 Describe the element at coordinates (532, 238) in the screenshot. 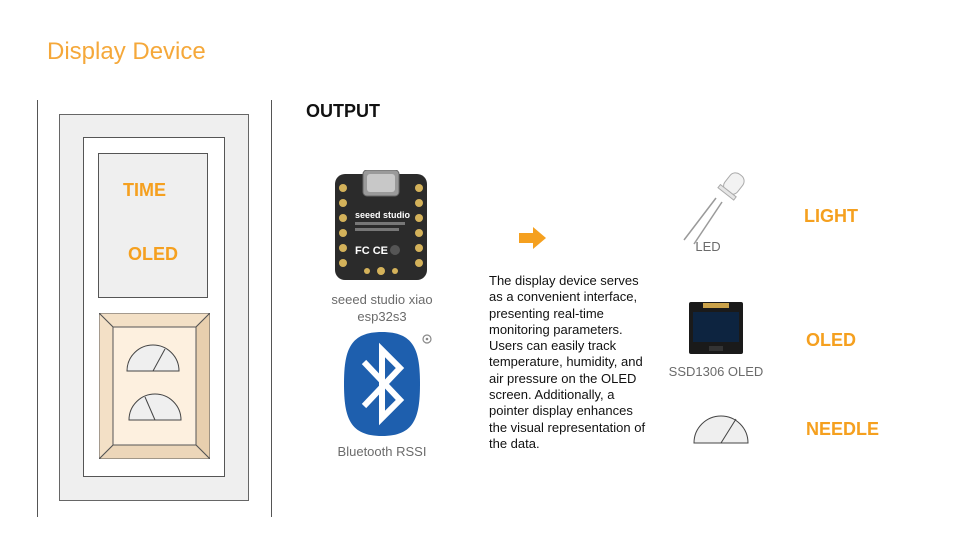

I see `arrow-right-icon` at that location.